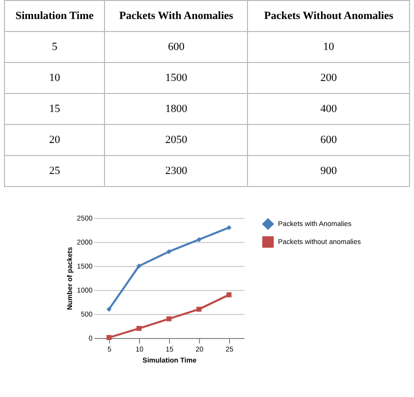 Image resolution: width=414 pixels, height=397 pixels. I want to click on text: 200, so click(329, 78).